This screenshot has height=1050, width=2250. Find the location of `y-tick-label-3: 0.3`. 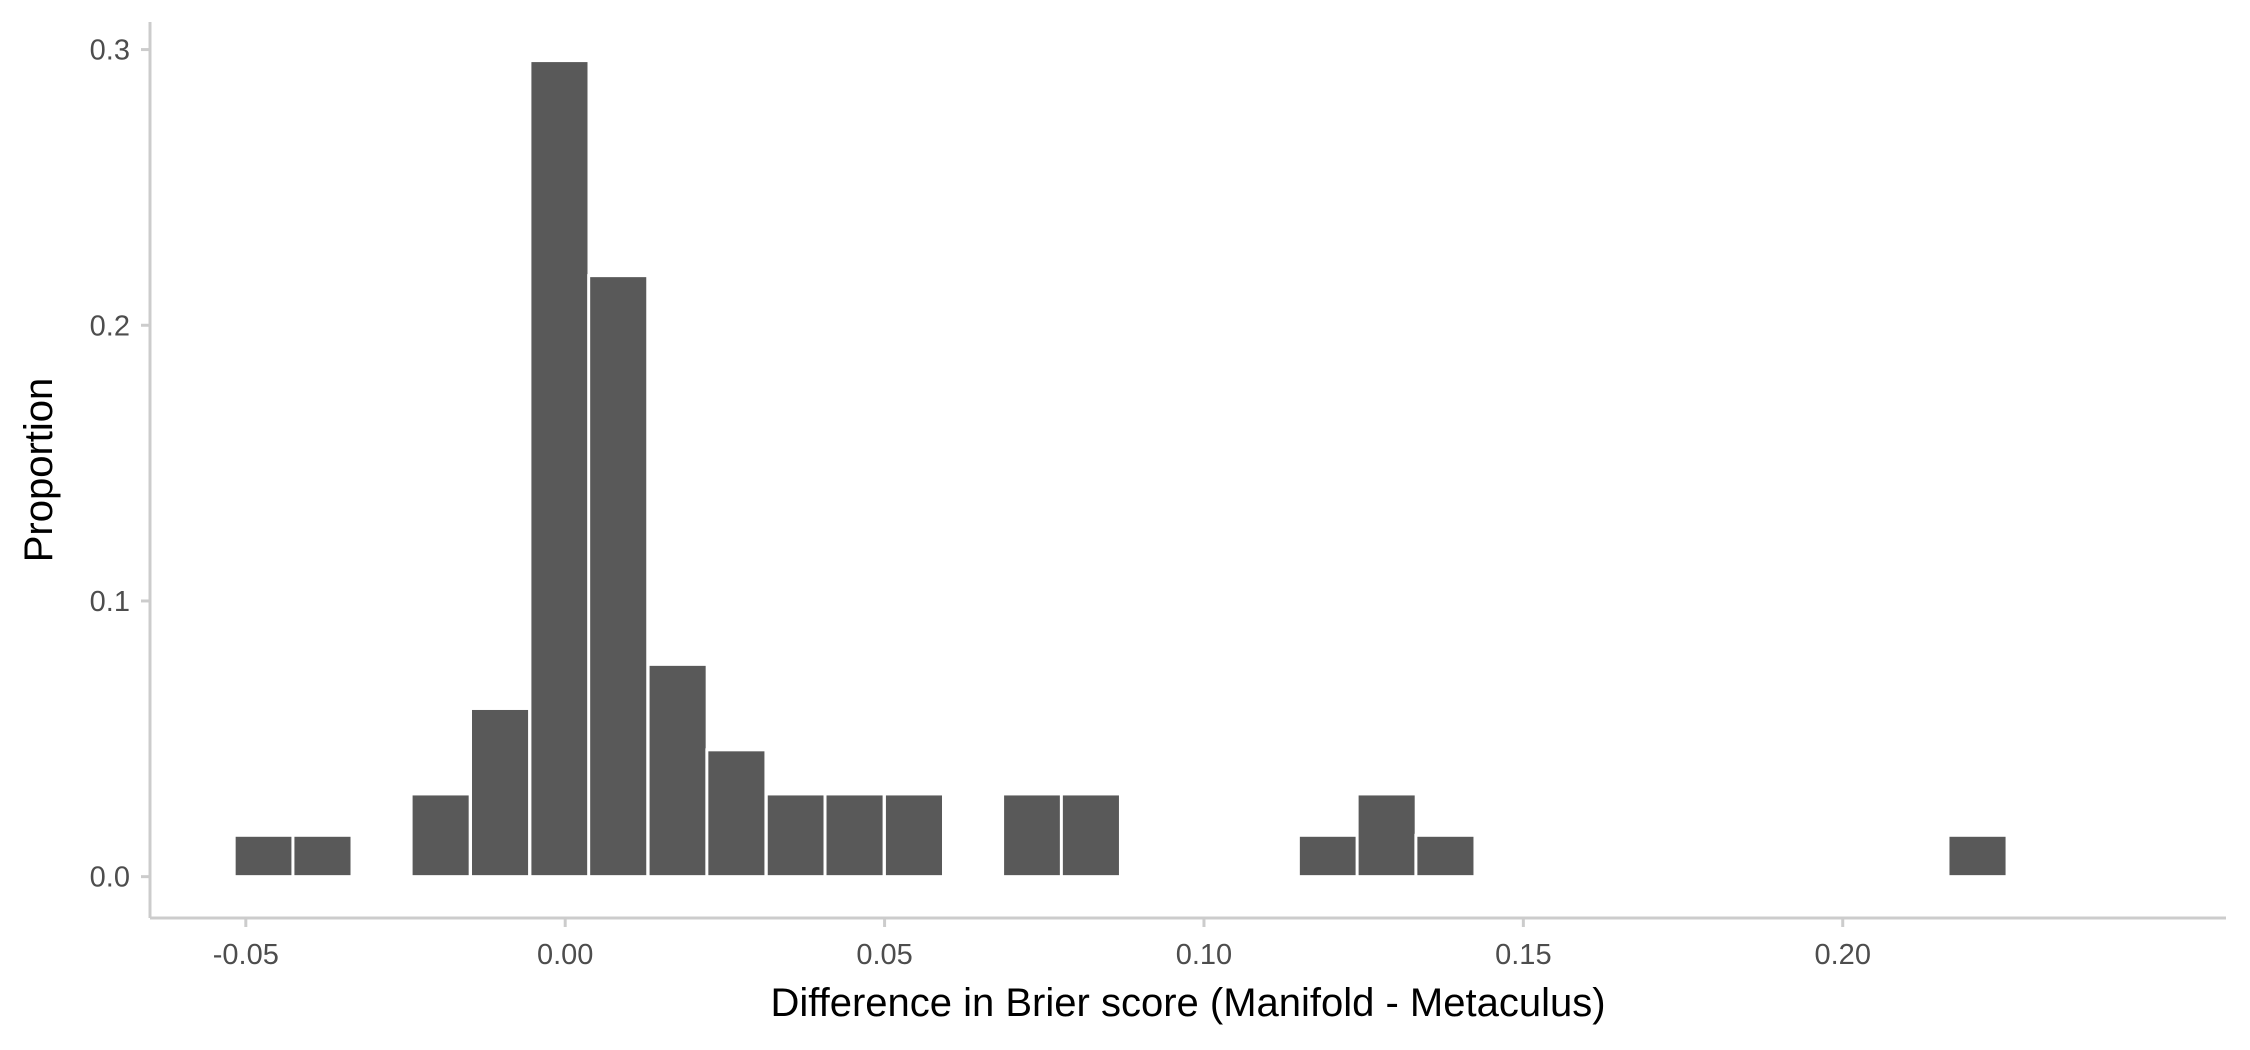

y-tick-label-3: 0.3 is located at coordinates (110, 51).